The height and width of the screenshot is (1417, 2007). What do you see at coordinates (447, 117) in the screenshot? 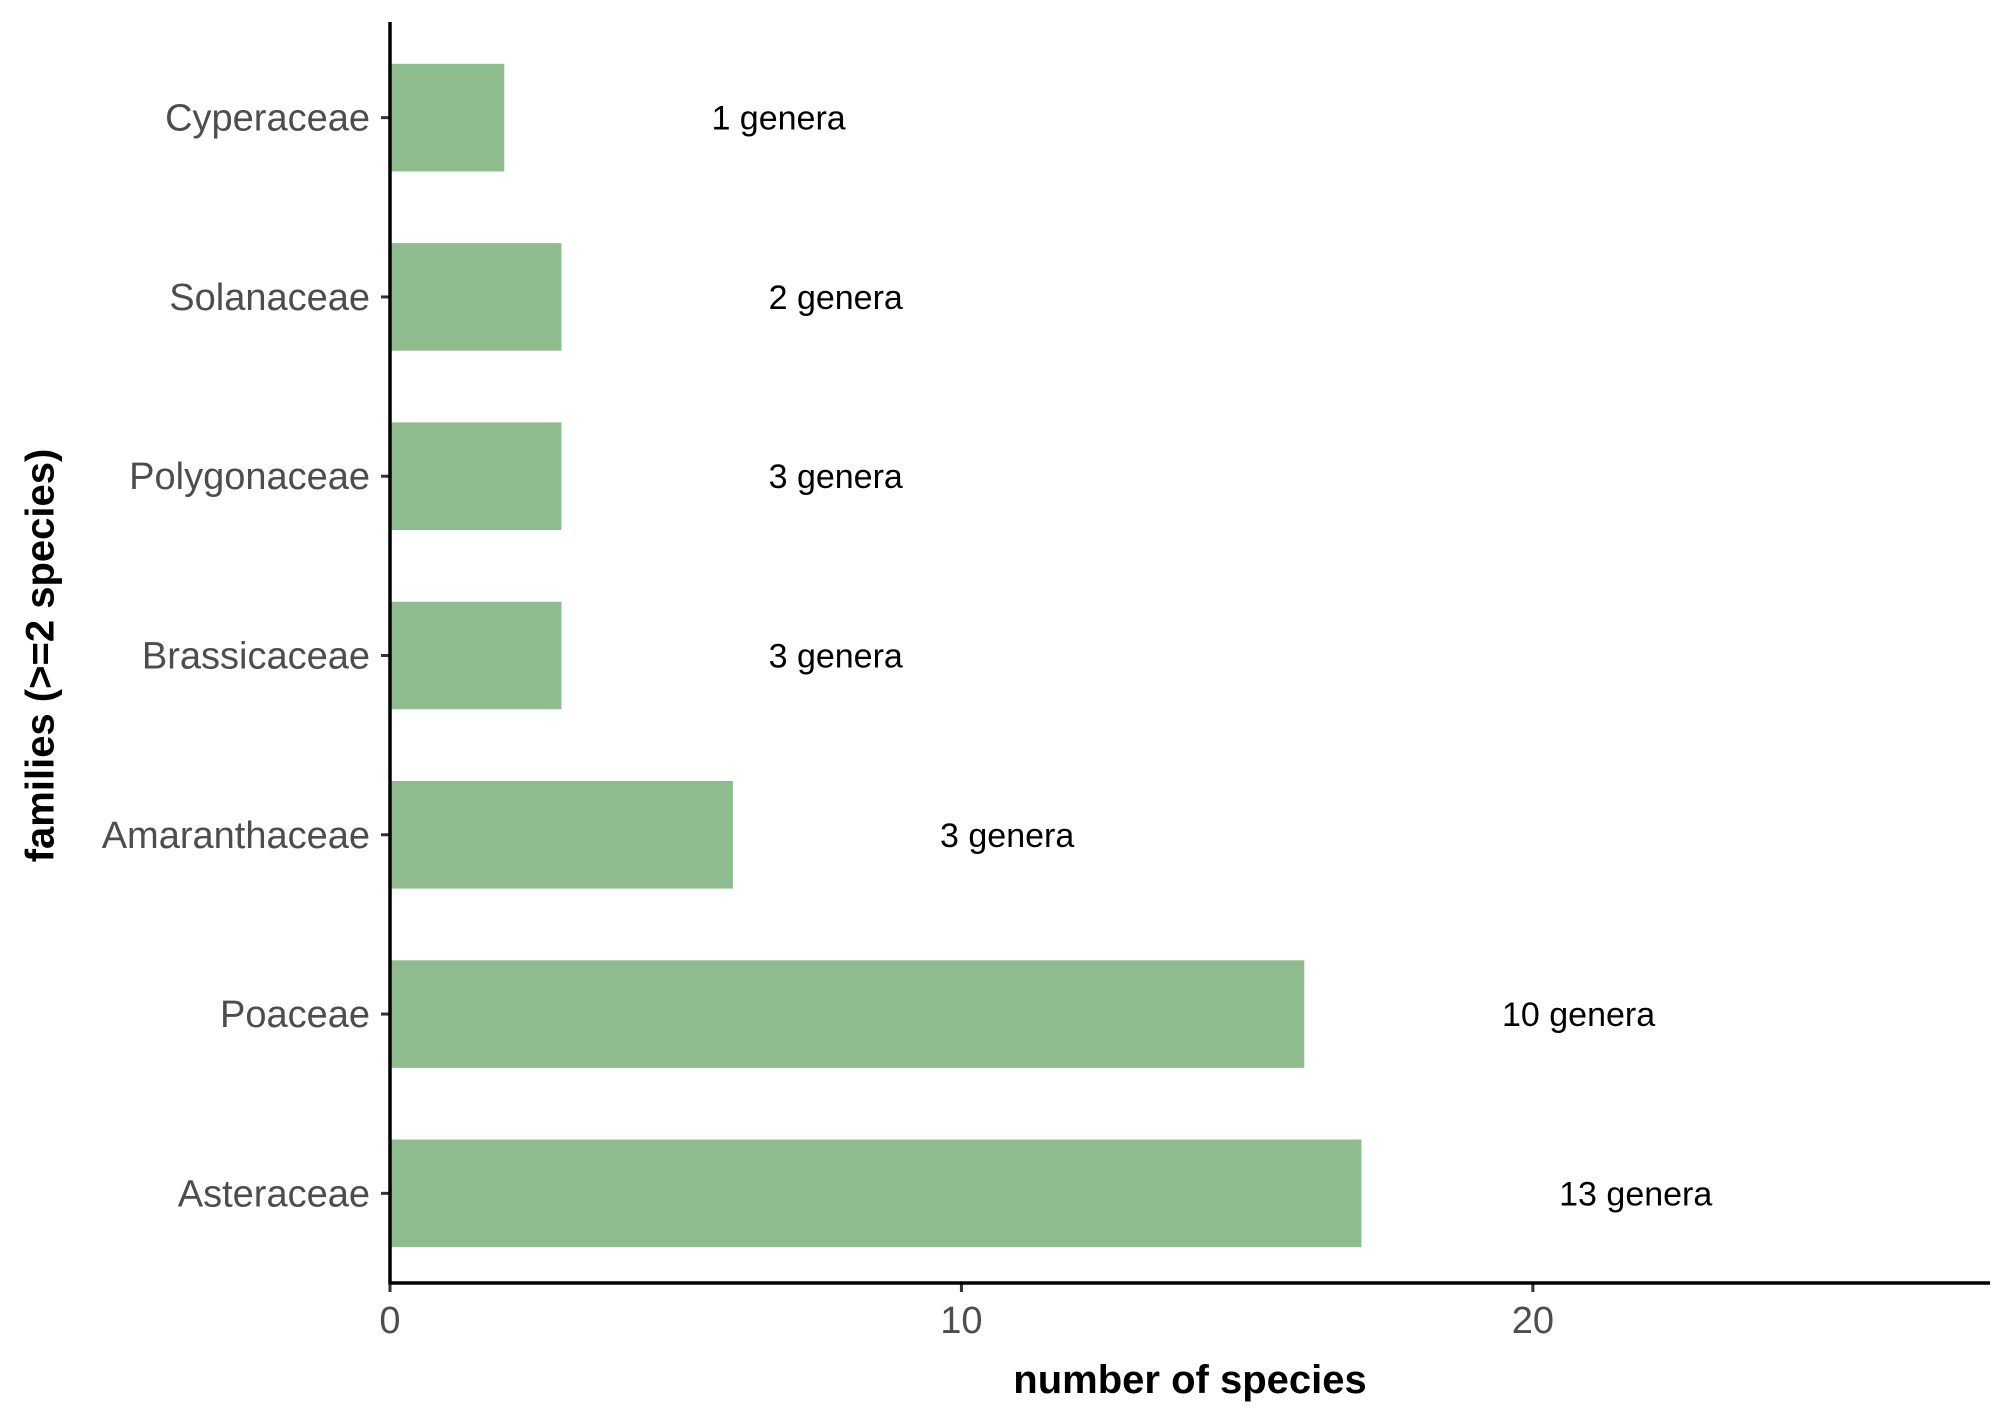
I see `bar-cyperaceae` at bounding box center [447, 117].